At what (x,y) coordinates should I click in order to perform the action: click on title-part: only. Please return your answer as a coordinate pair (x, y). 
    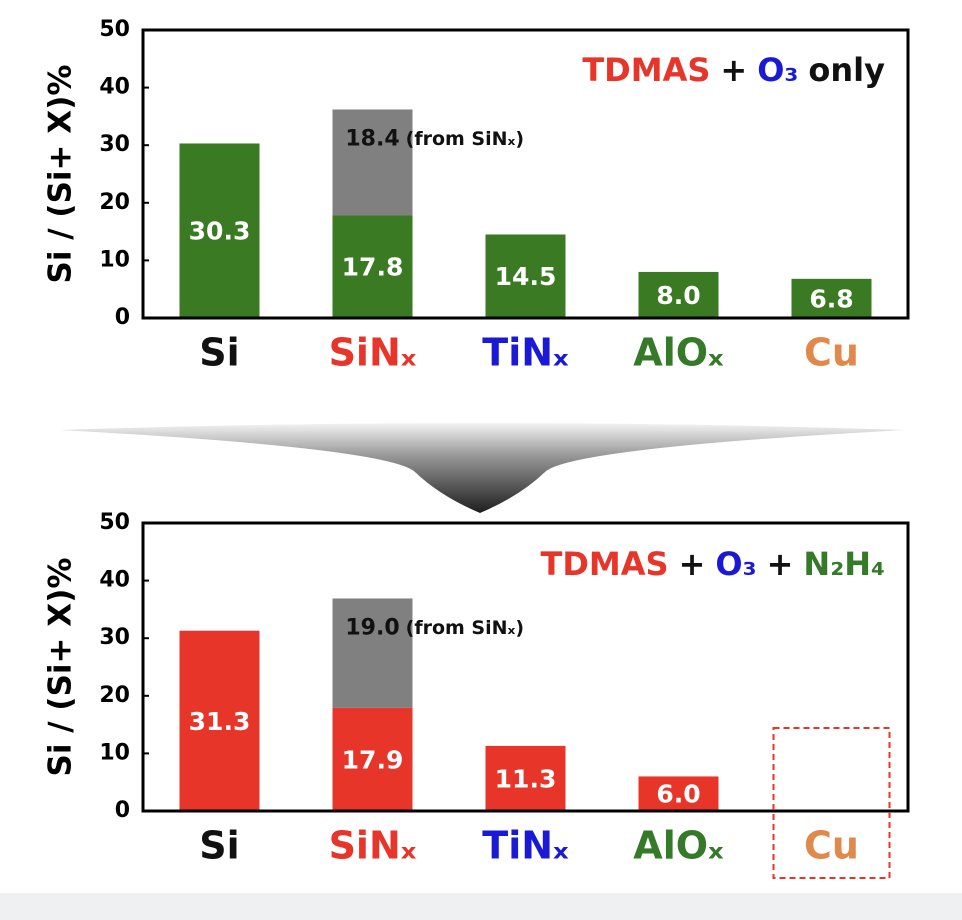
    Looking at the image, I should click on (846, 70).